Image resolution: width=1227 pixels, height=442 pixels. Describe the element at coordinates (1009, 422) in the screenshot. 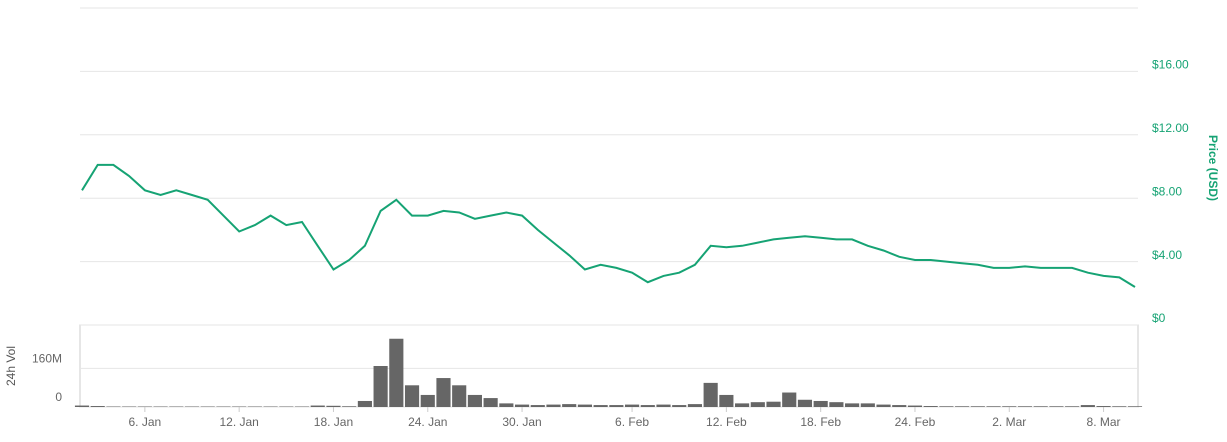

I see `x-tick-label: 2. Mar` at that location.